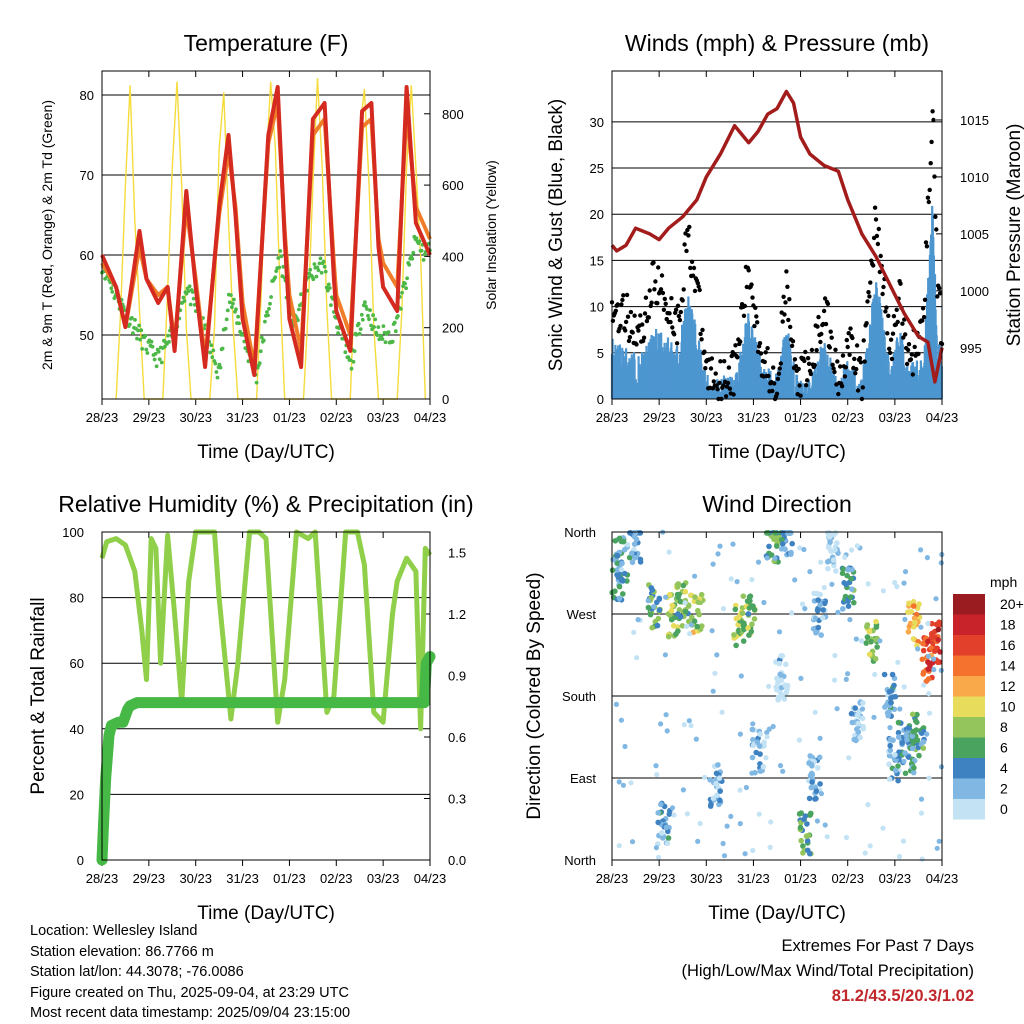 Image resolution: width=1024 pixels, height=1024 pixels. I want to click on x-tick-label: 02/23, so click(847, 417).